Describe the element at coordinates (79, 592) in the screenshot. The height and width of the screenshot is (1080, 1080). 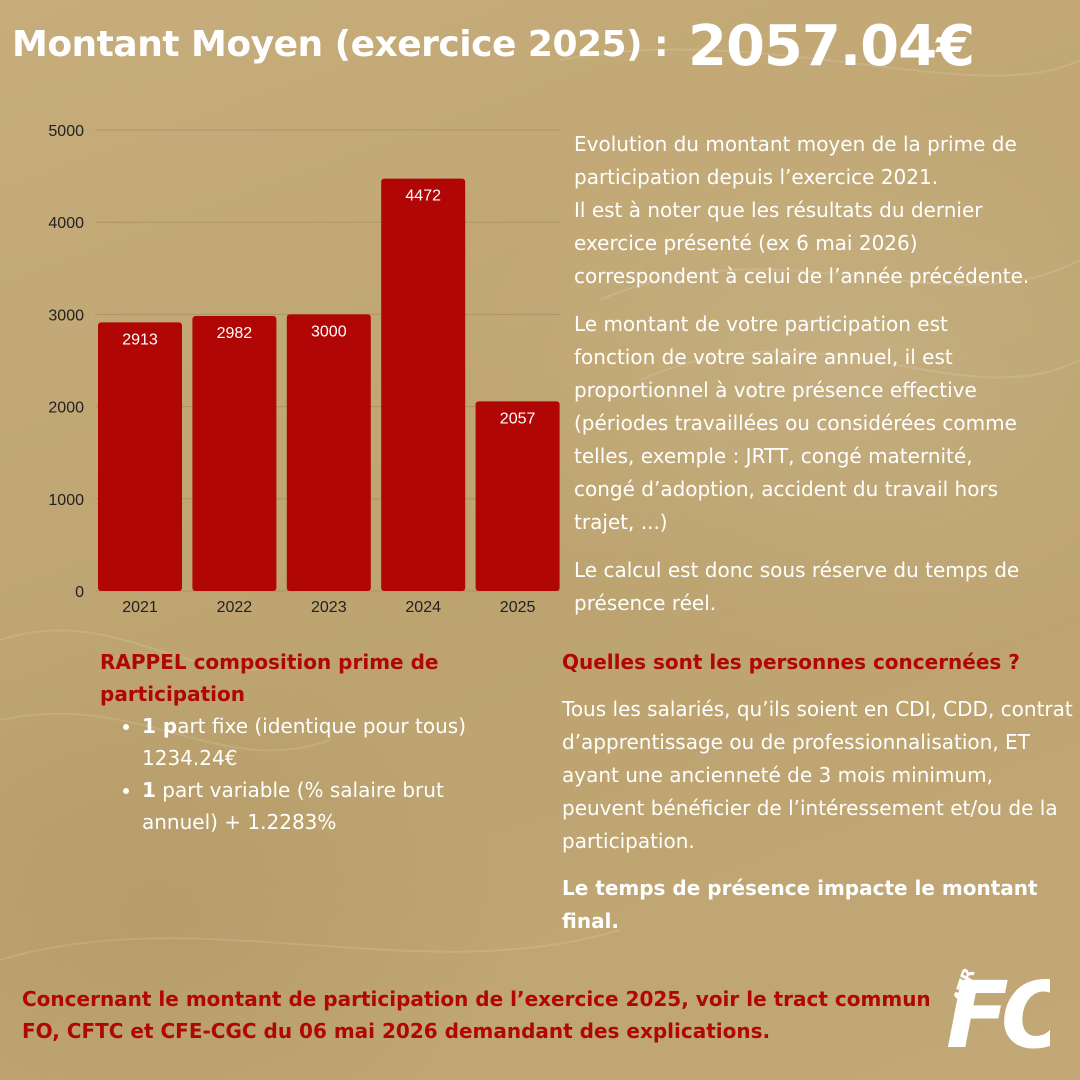
I see `y-tick-label: 0` at that location.